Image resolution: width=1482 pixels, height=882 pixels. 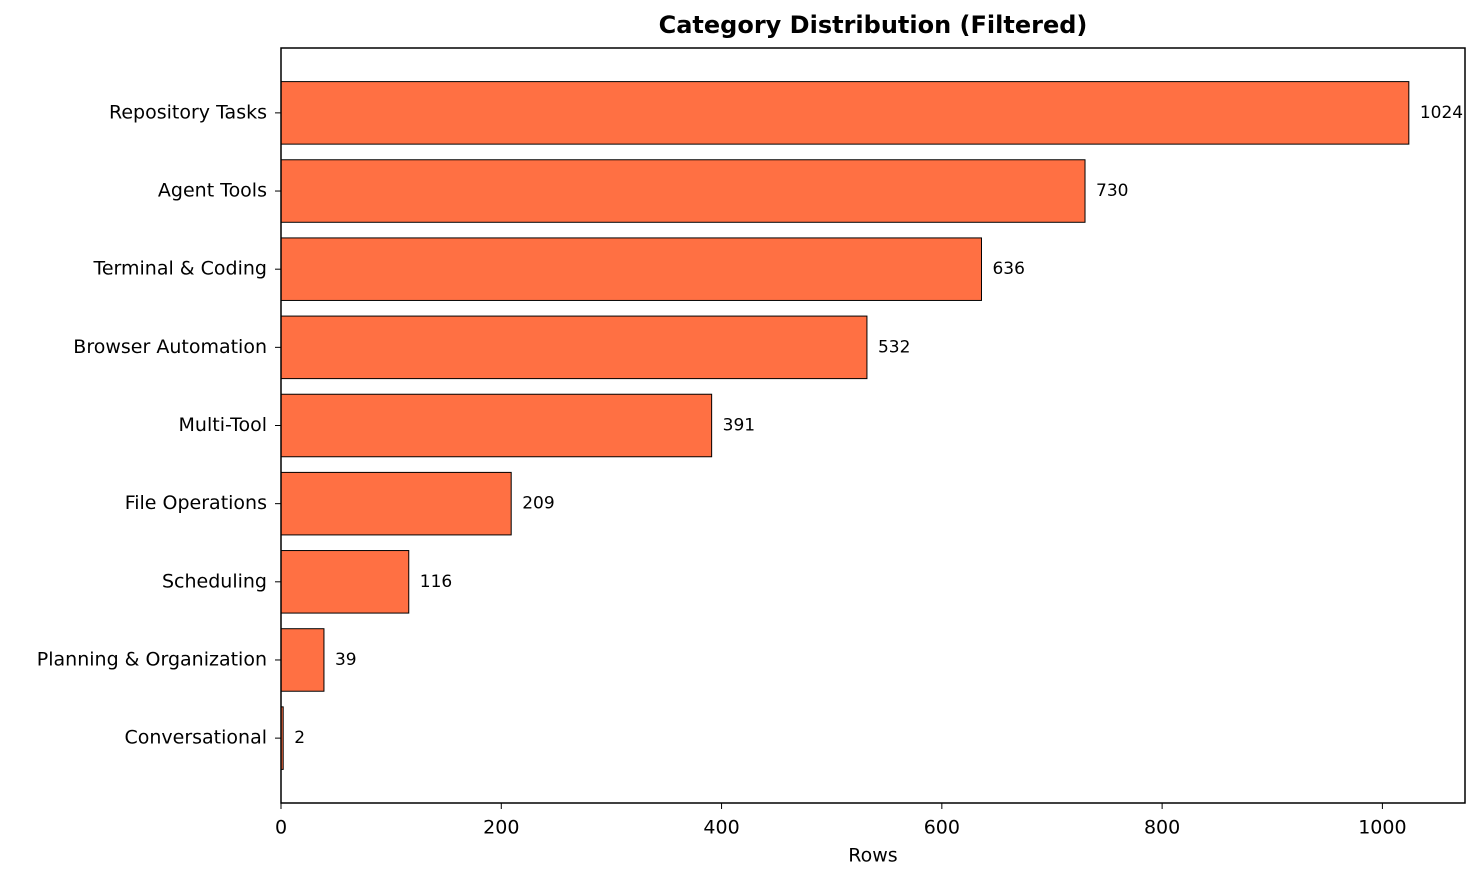 What do you see at coordinates (501, 828) in the screenshot?
I see `x-tick-label: 200` at bounding box center [501, 828].